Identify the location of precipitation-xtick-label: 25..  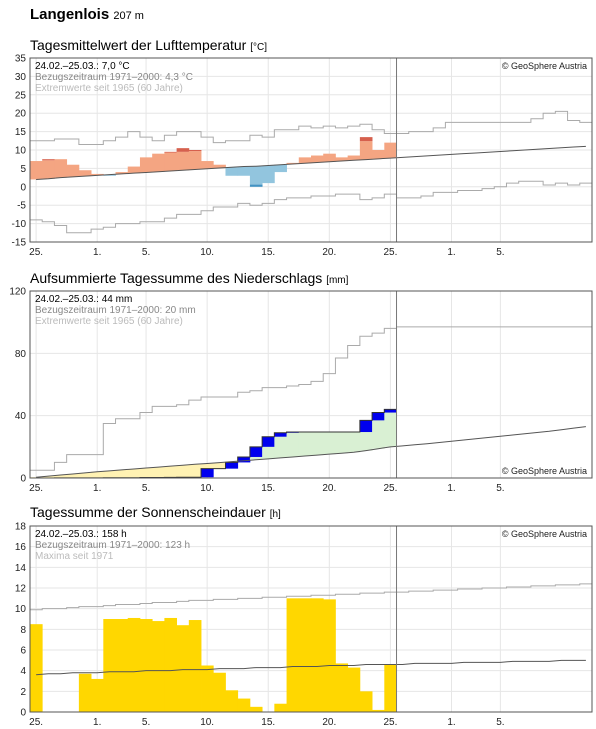
(36, 488).